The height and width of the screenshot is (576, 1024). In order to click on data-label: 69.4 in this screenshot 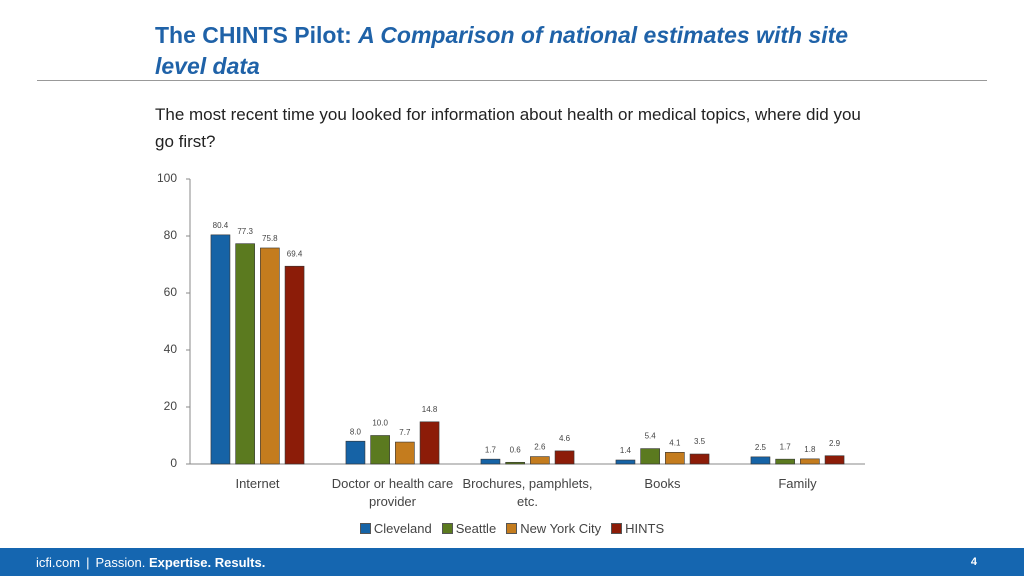, I will do `click(295, 253)`.